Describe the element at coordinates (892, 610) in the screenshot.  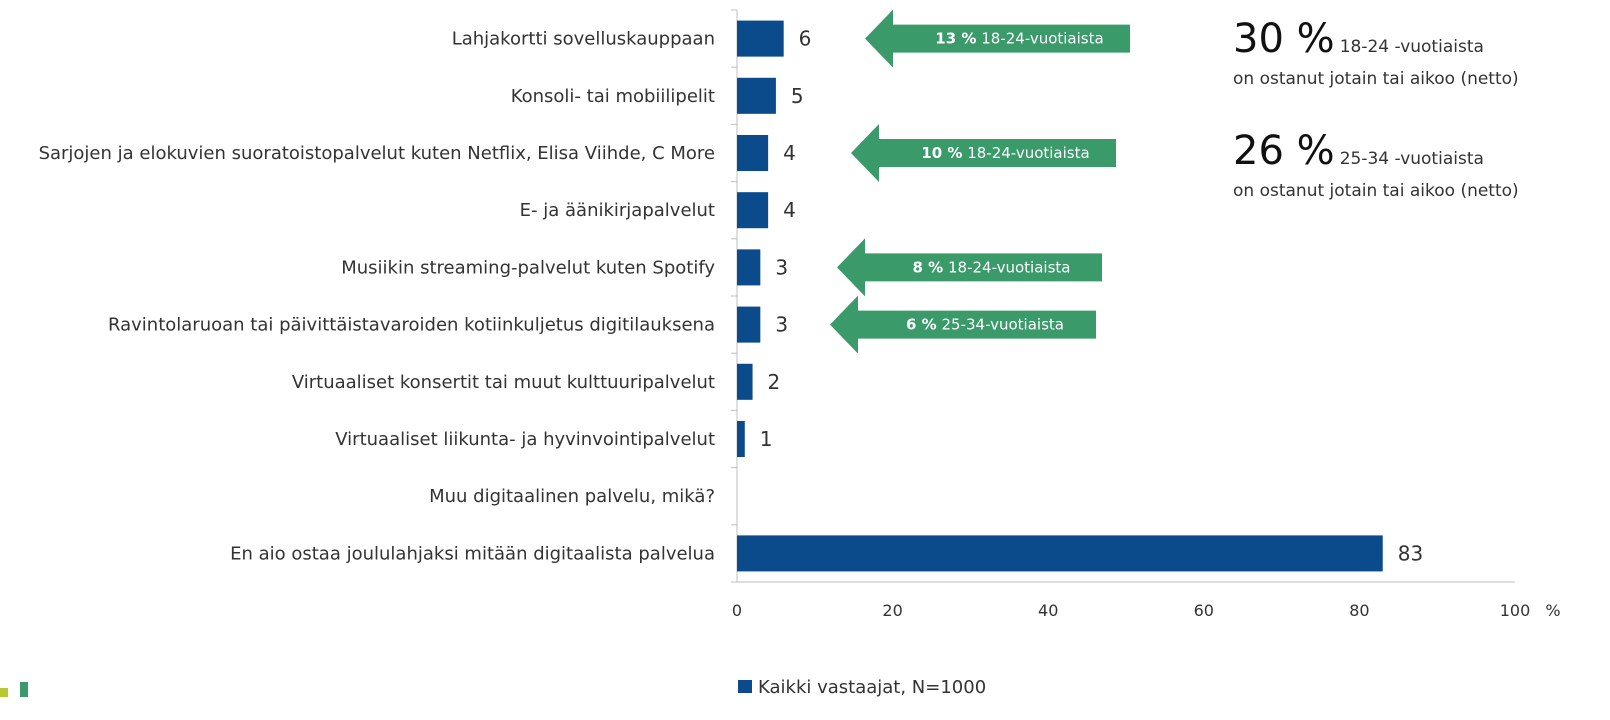
I see `x-tick-label: 20` at that location.